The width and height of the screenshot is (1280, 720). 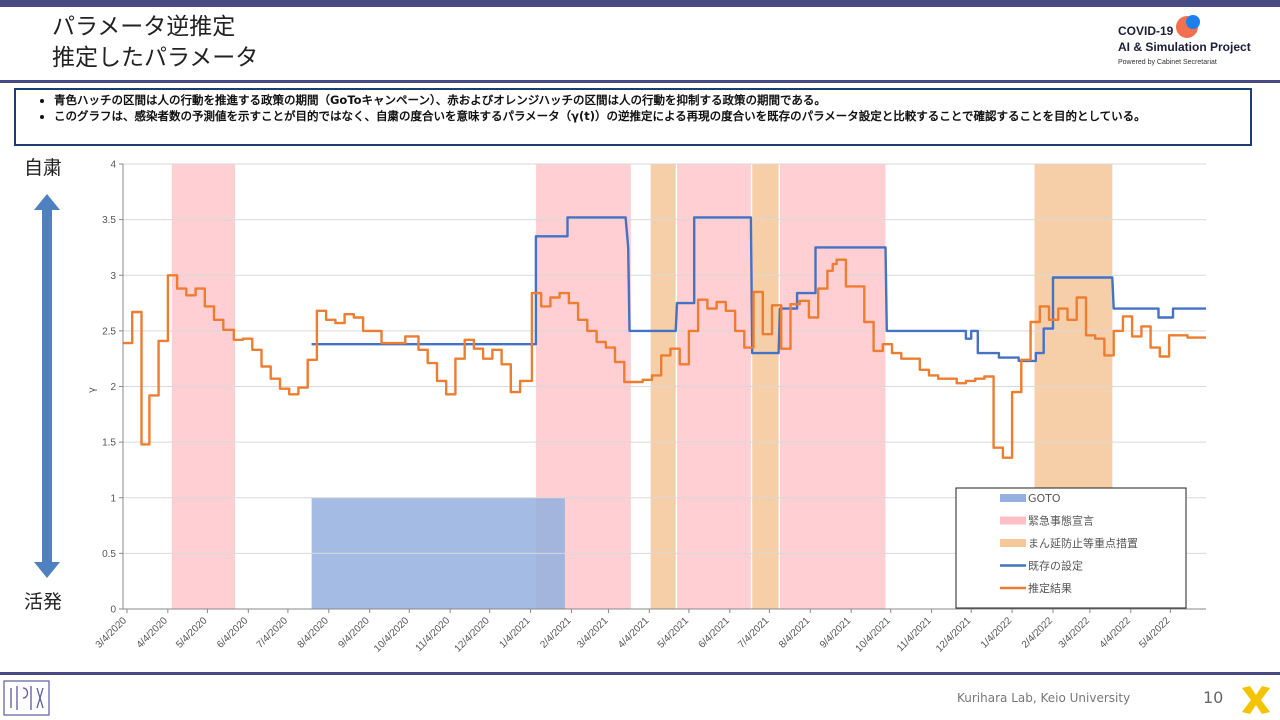 I want to click on x-tick-label: 10/4/2021, so click(x=874, y=635).